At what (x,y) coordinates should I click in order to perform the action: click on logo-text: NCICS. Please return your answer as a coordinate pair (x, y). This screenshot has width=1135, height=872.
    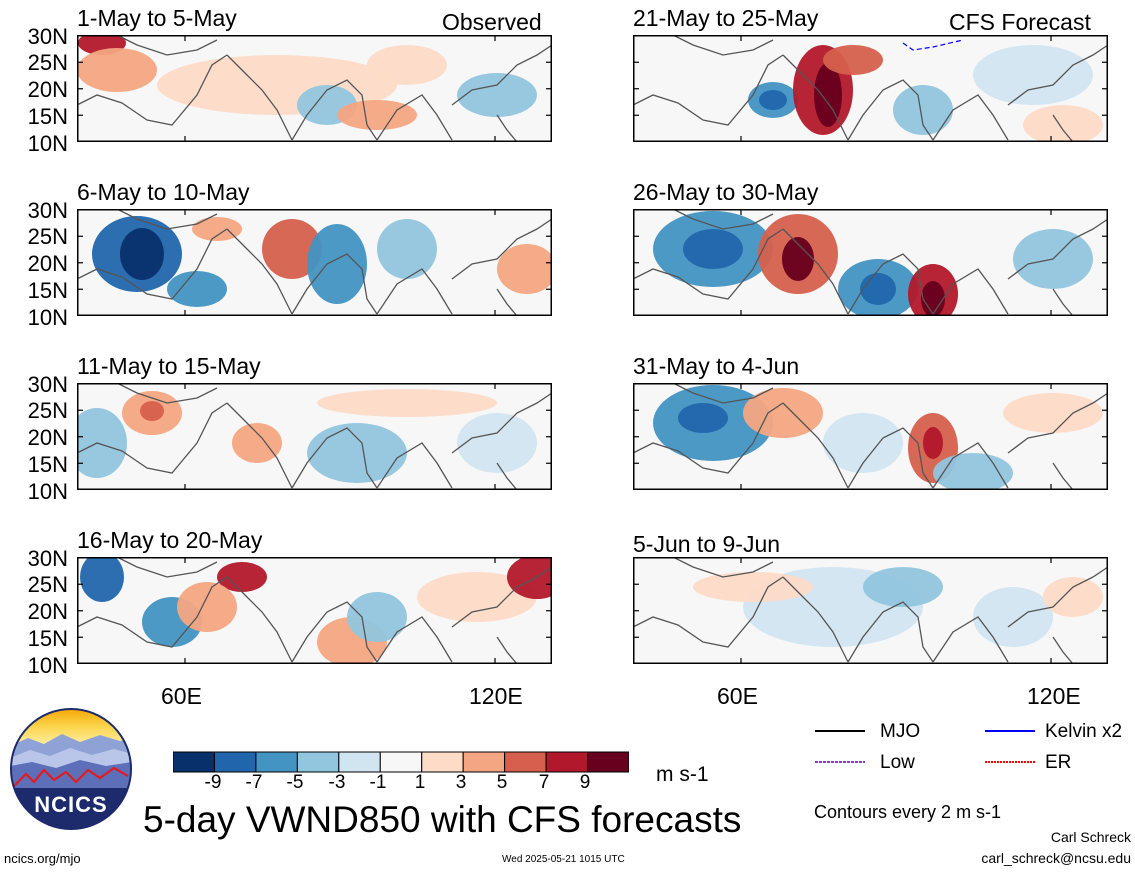
    Looking at the image, I should click on (71, 804).